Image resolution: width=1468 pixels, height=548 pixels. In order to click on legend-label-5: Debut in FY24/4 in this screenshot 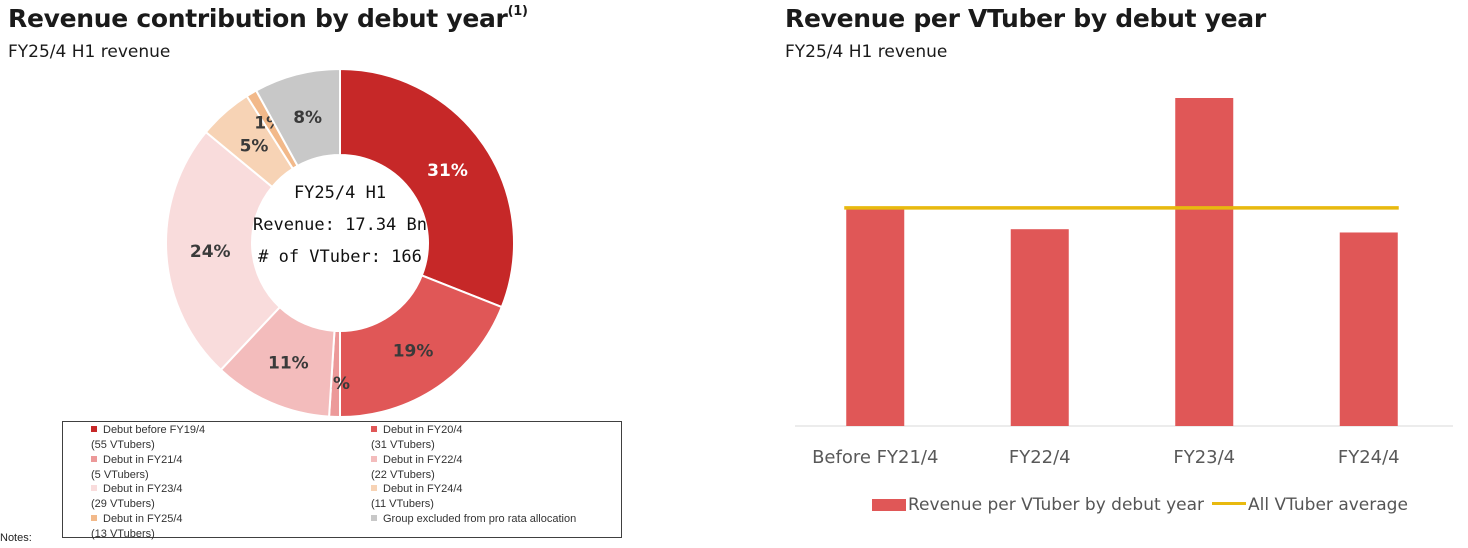, I will do `click(423, 489)`.